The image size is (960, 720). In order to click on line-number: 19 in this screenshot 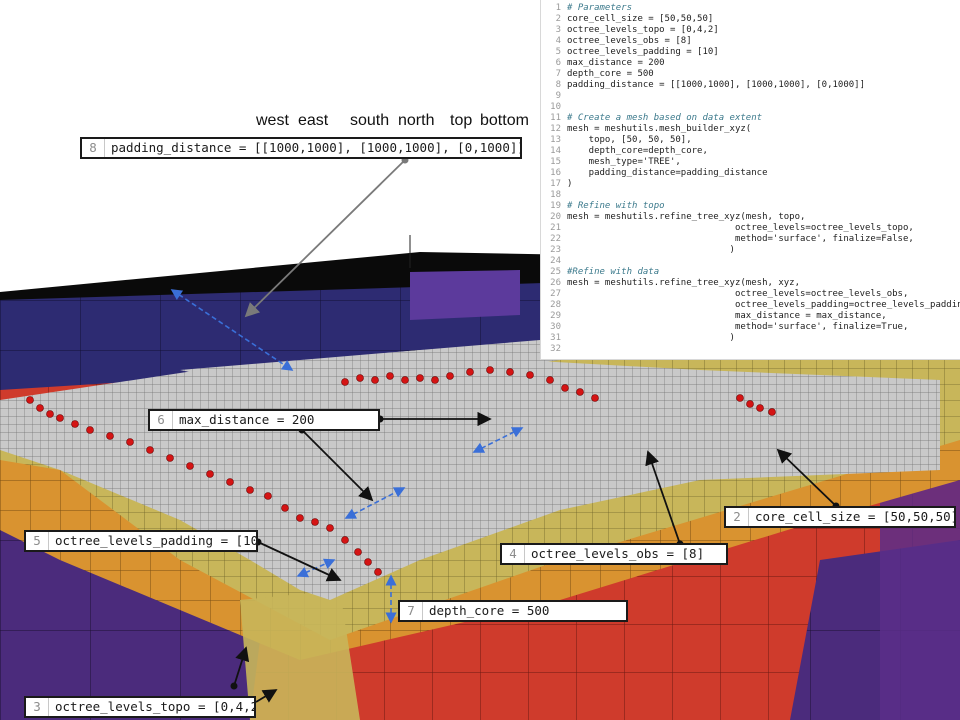, I will do `click(555, 206)`.